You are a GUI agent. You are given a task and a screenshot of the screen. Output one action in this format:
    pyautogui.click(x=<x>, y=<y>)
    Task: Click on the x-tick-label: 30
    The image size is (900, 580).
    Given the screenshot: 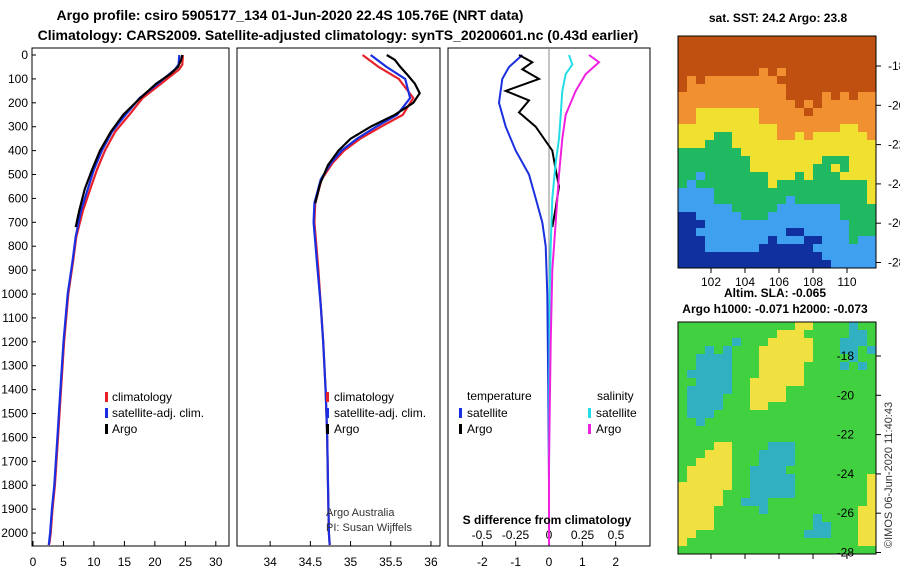 What is the action you would take?
    pyautogui.click(x=216, y=562)
    